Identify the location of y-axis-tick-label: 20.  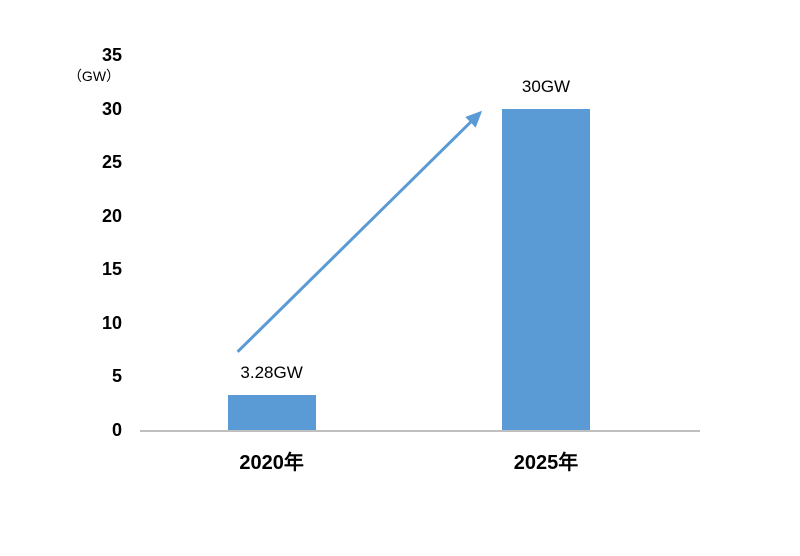
(111, 215).